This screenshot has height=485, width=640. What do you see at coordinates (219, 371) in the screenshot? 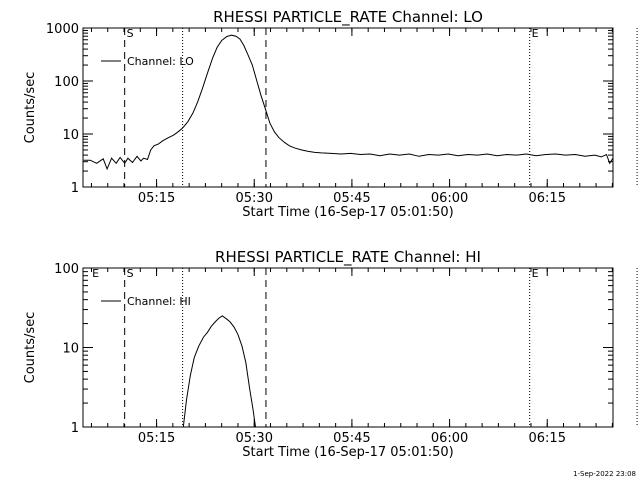
I see `series-line` at bounding box center [219, 371].